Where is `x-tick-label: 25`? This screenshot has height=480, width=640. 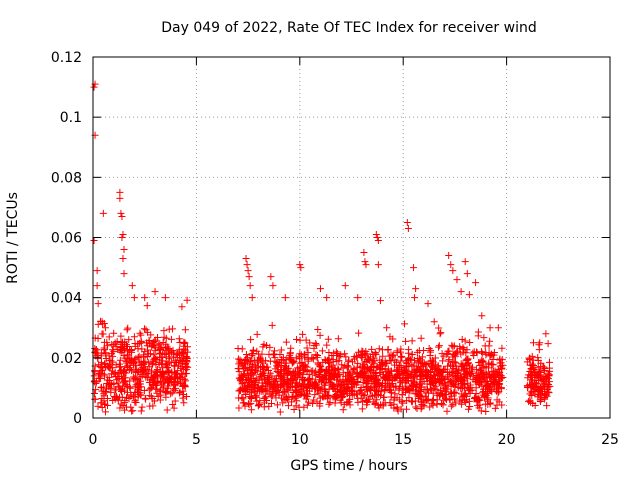
x-tick-label: 25 is located at coordinates (610, 440).